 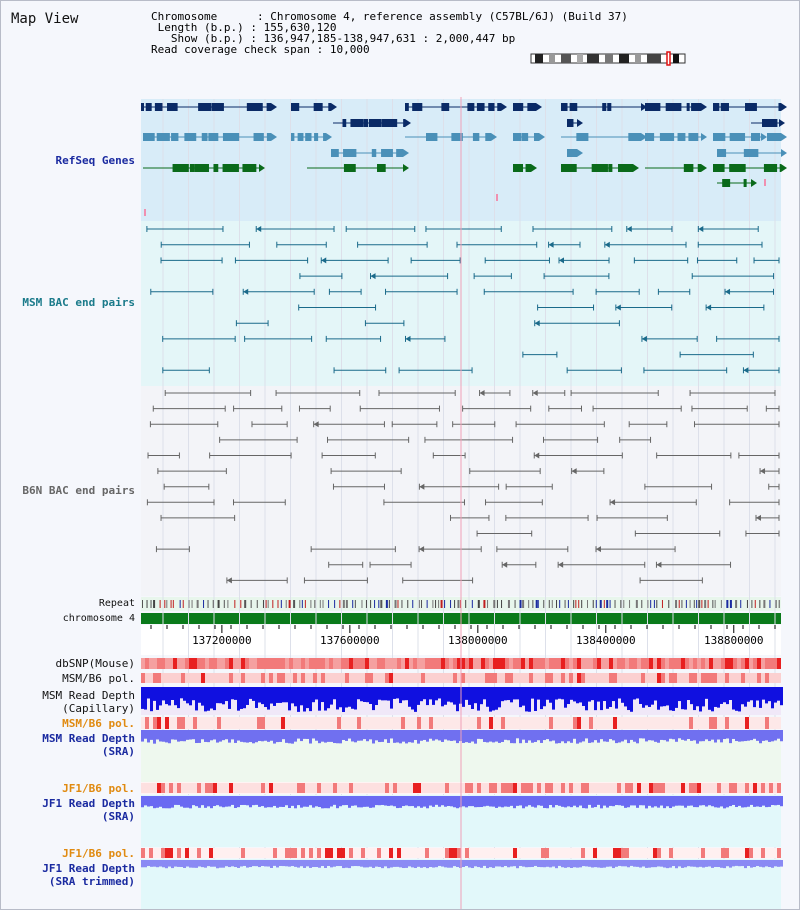 I want to click on msm-read-depth-sra-label: MSM Read Depth (SRA), so click(x=68, y=745).